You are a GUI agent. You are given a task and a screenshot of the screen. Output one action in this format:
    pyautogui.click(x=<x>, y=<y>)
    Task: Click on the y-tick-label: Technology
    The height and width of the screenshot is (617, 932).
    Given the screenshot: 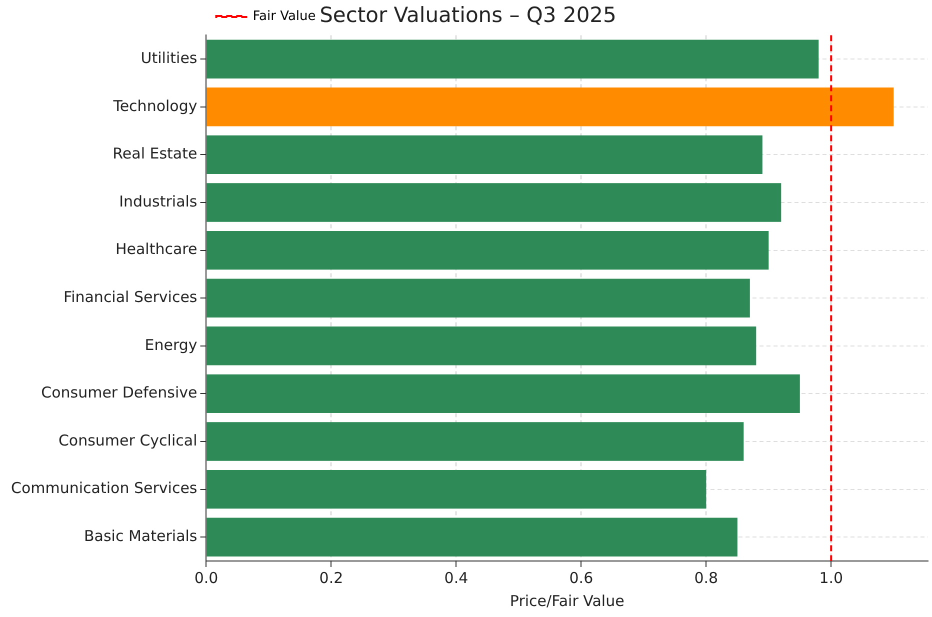 What is the action you would take?
    pyautogui.click(x=155, y=105)
    